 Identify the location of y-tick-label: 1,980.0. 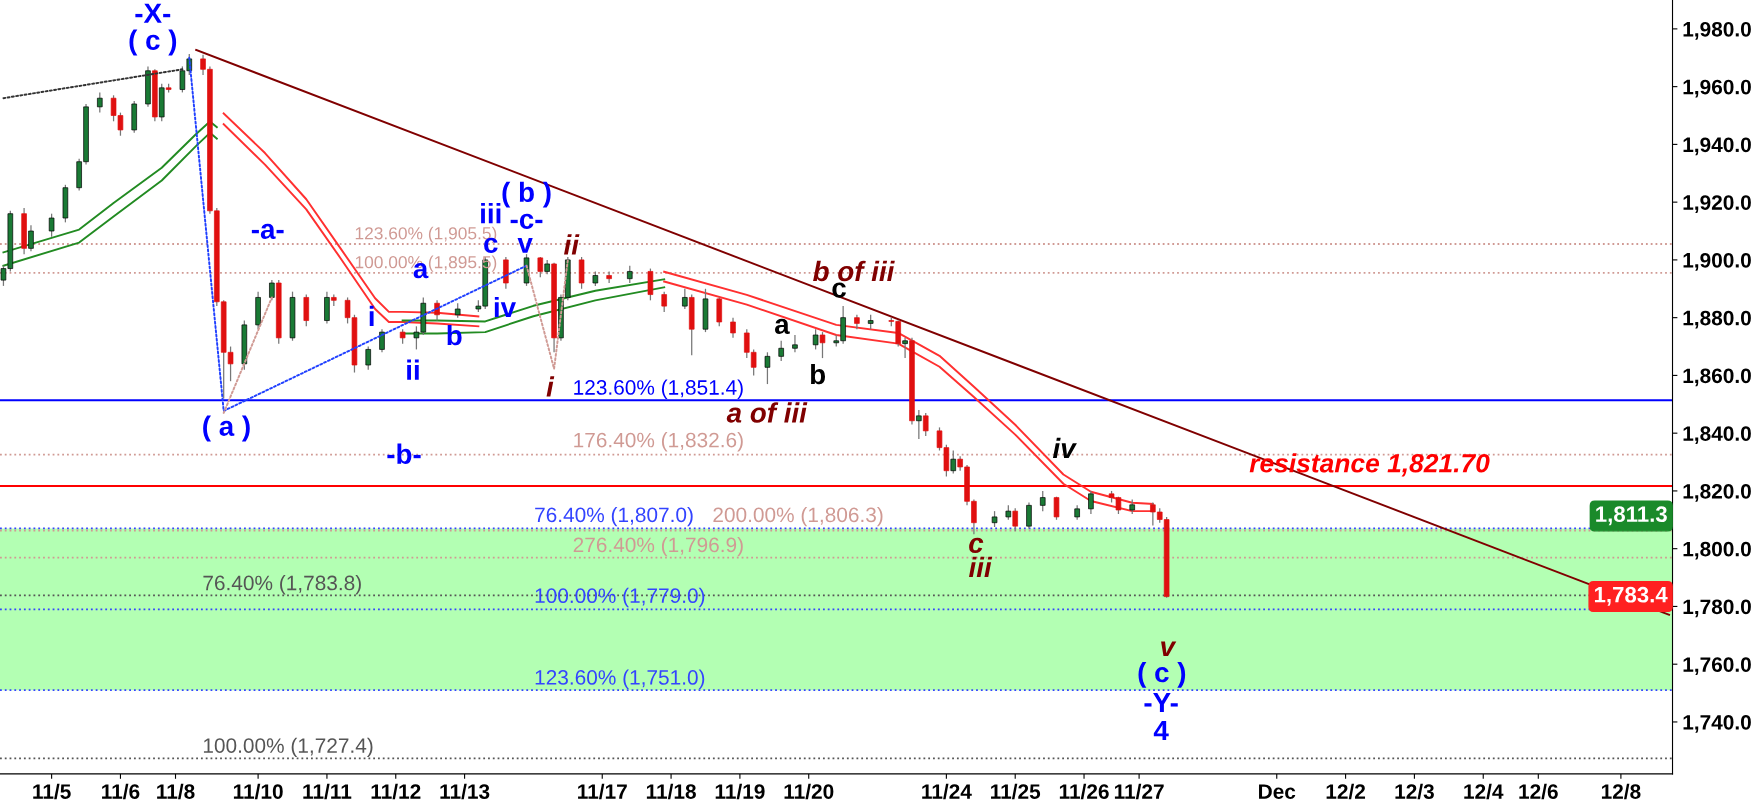
(1717, 30).